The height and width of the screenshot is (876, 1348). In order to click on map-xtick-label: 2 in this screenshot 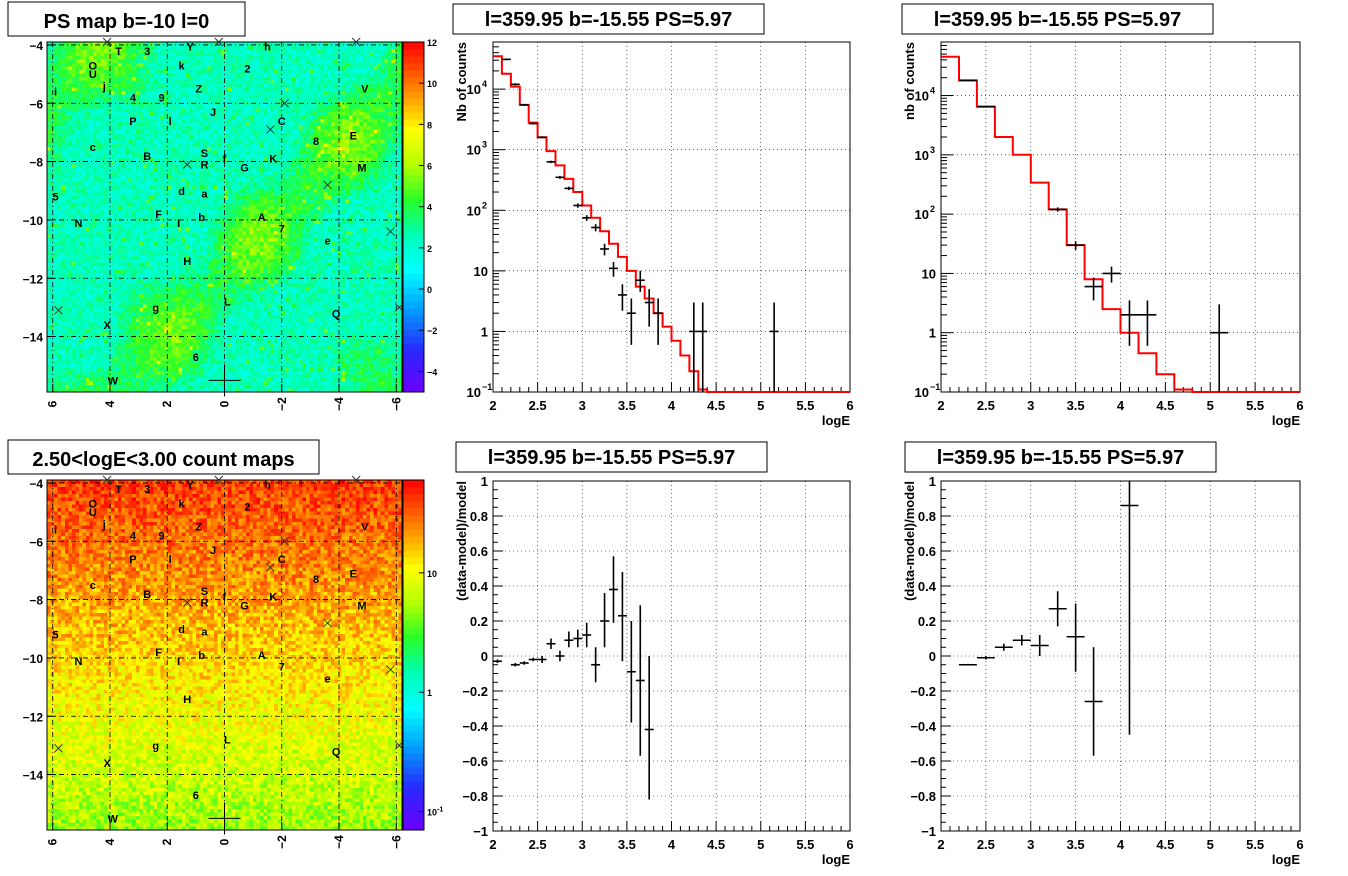, I will do `click(167, 841)`.